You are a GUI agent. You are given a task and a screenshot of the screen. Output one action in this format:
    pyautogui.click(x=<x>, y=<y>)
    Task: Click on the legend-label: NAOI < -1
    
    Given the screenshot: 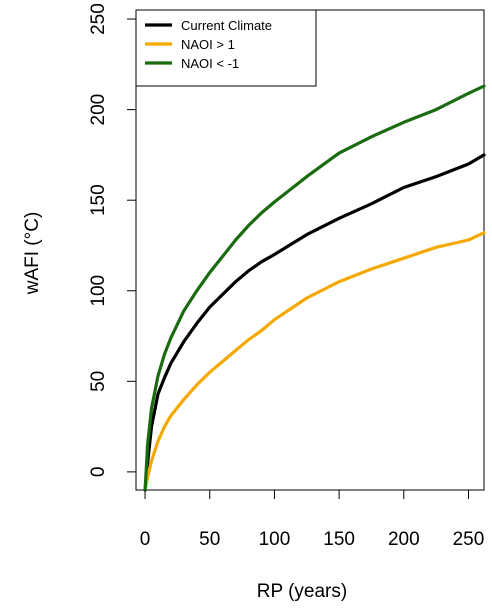 What is the action you would take?
    pyautogui.click(x=210, y=63)
    